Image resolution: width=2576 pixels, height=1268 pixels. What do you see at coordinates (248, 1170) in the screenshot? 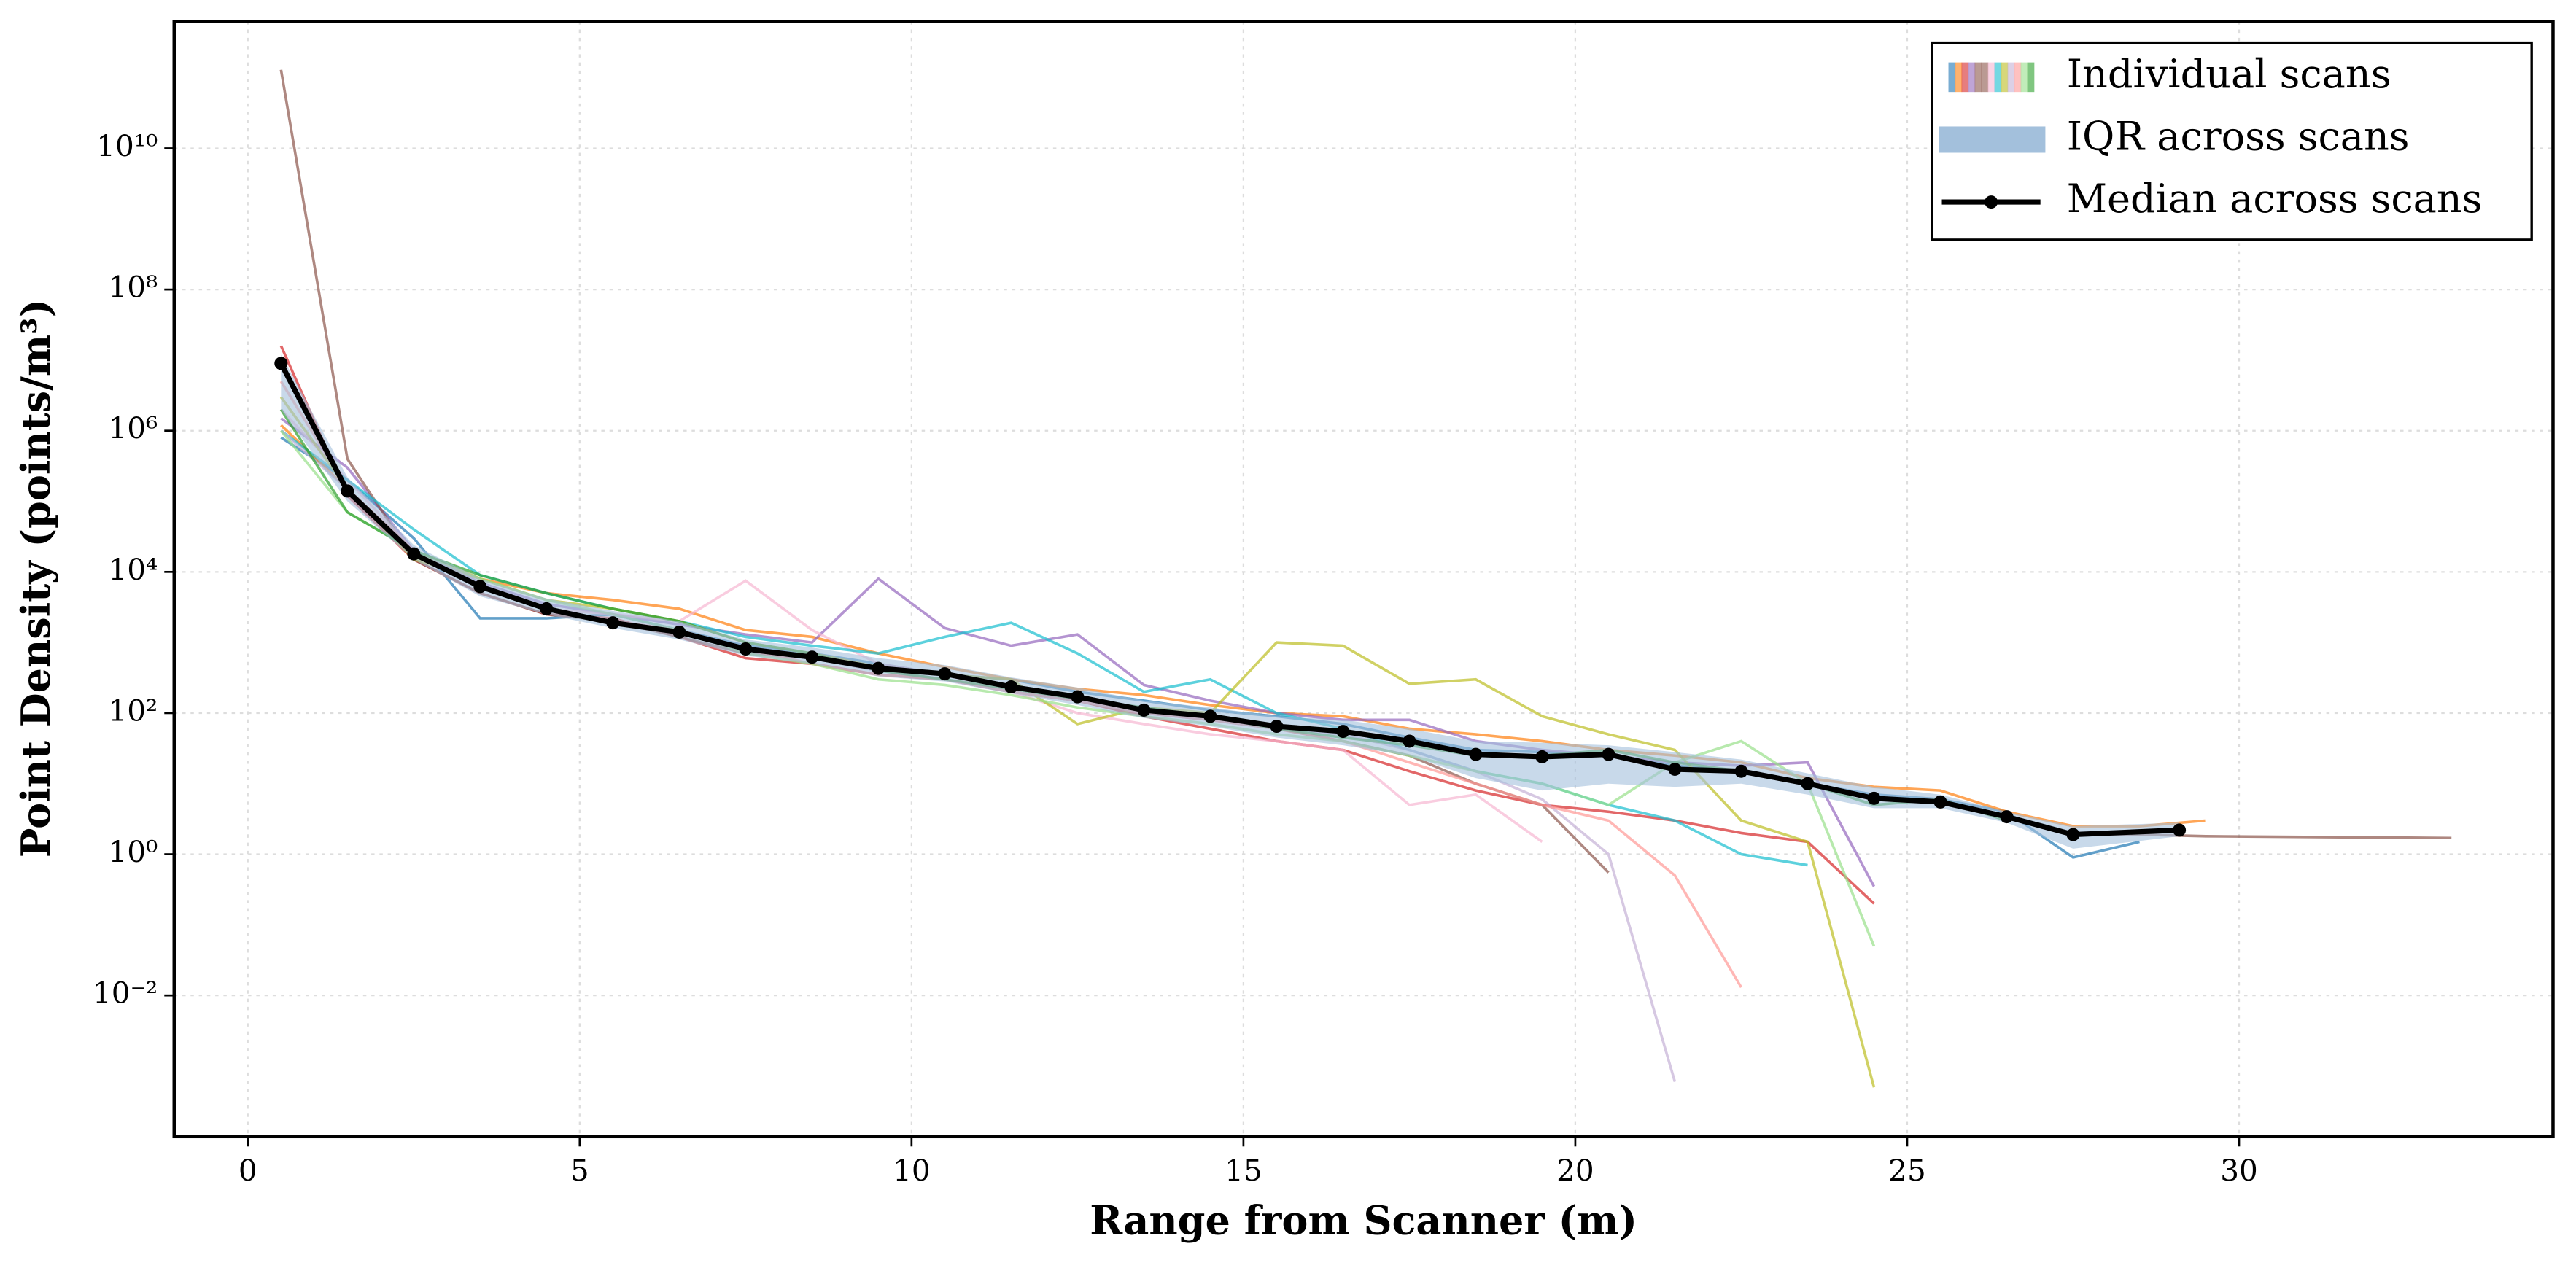
I see `x-tick-label: 0` at bounding box center [248, 1170].